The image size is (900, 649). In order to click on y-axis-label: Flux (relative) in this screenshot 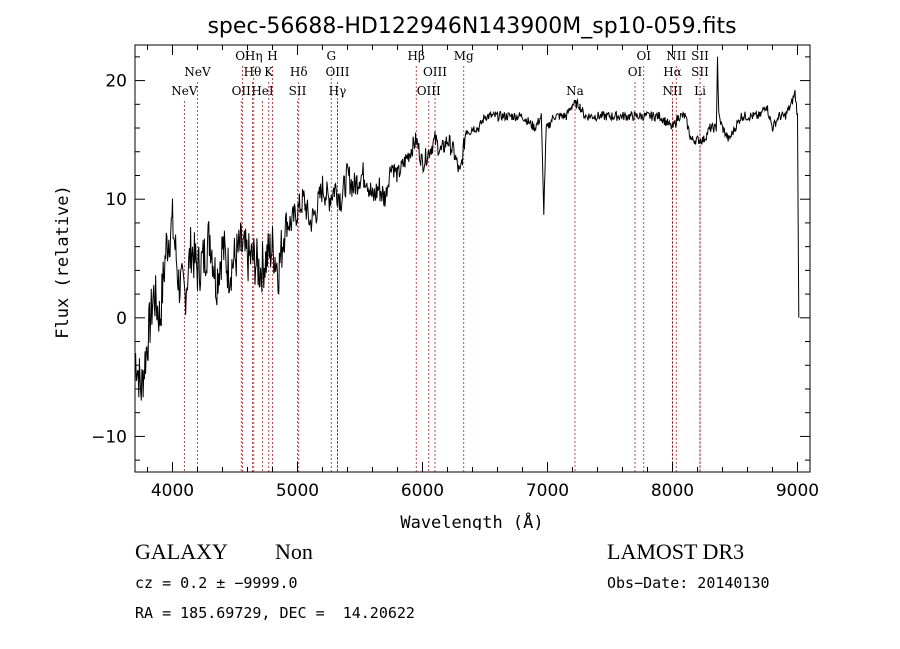, I will do `click(63, 262)`.